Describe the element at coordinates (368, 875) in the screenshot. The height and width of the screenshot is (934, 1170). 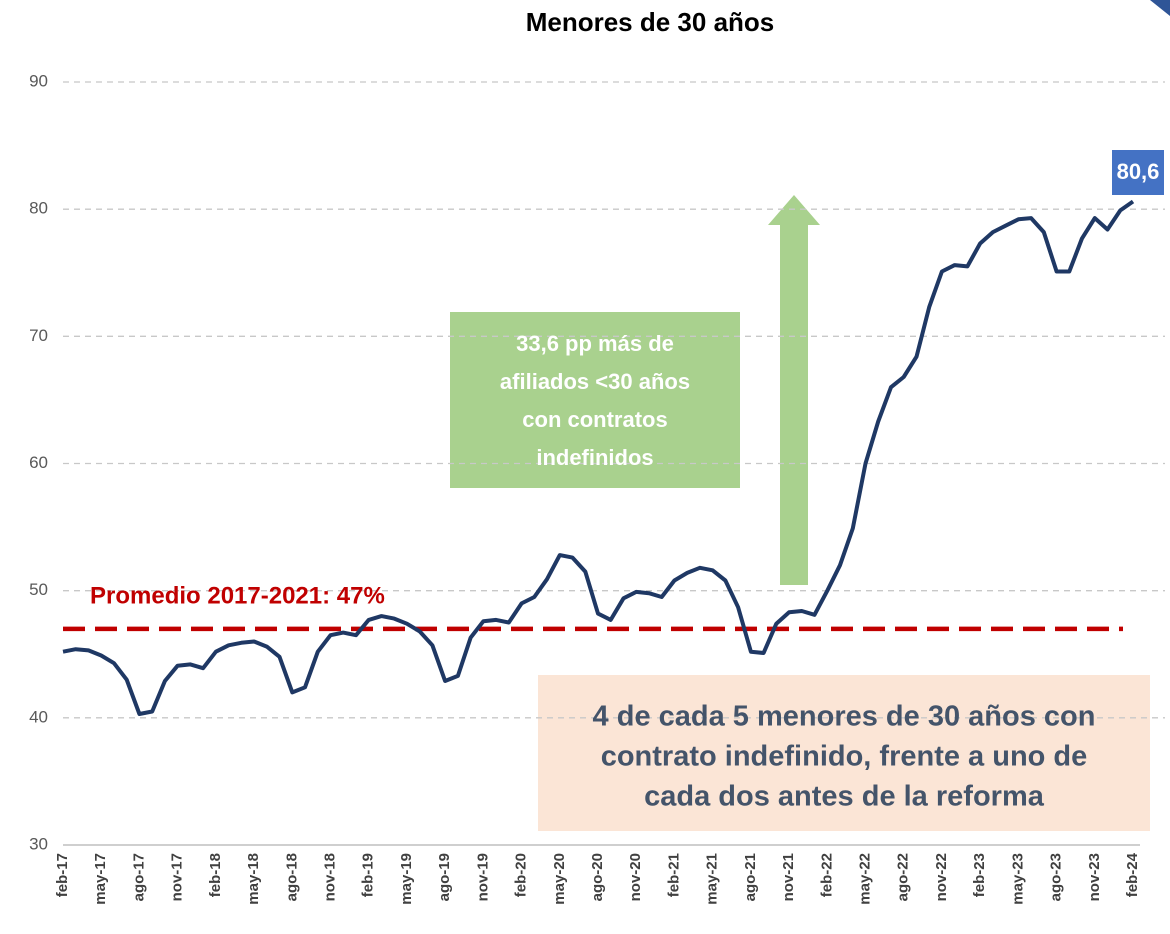
I see `x-tick-label: feb-19` at that location.